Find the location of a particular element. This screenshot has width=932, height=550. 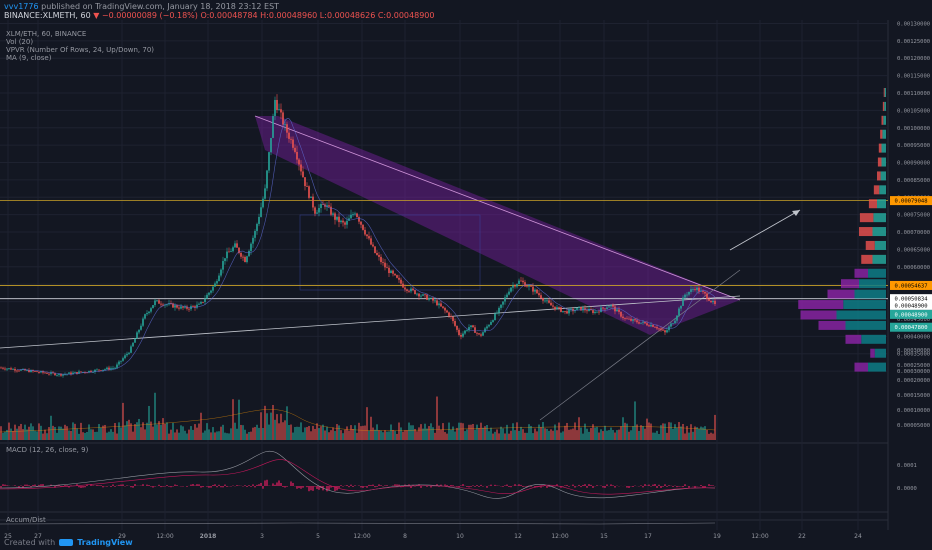

y-tick-label: 0.00130000 is located at coordinates (913, 24).